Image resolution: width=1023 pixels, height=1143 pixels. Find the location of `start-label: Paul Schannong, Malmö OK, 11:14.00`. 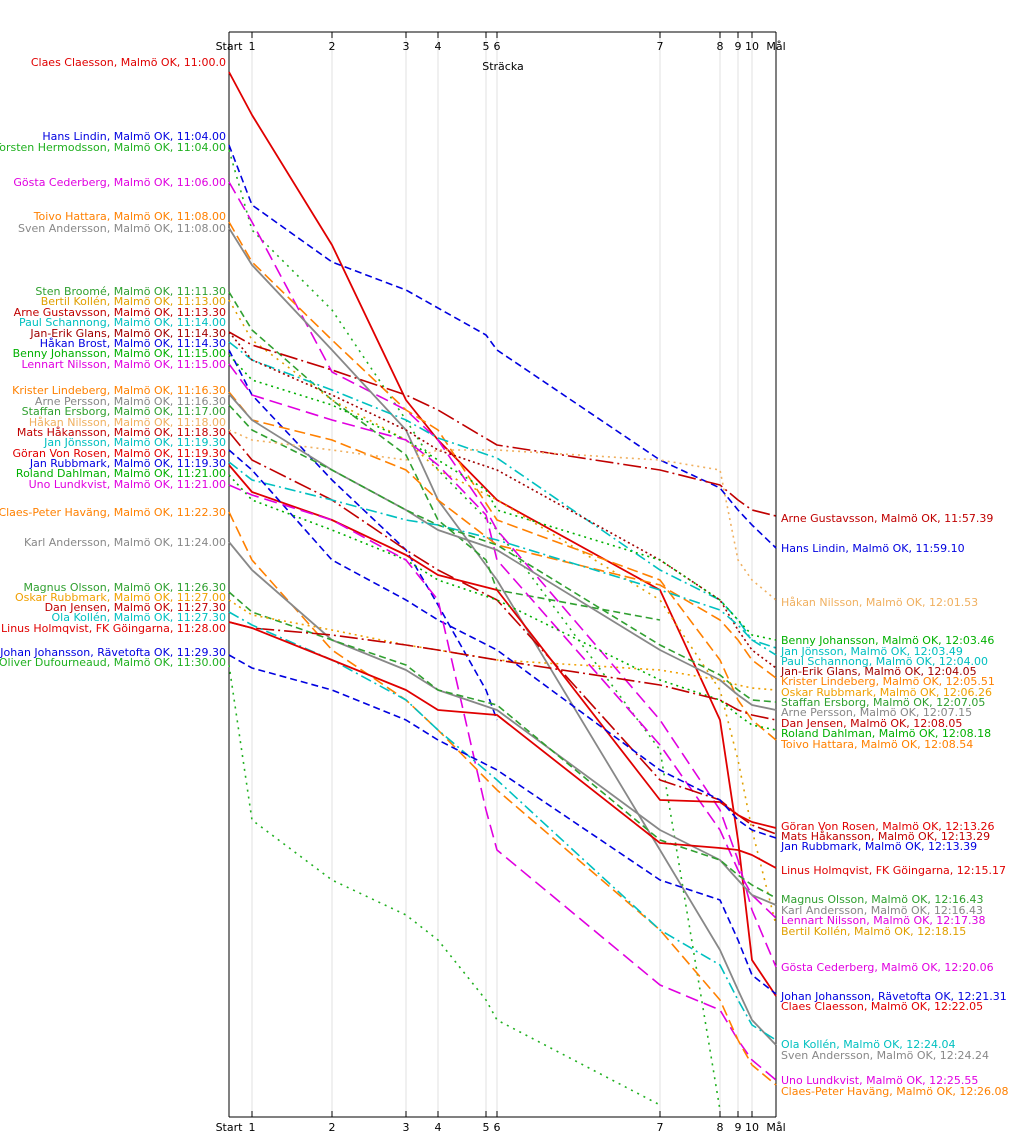

start-label: Paul Schannong, Malmö OK, 11:14.00 is located at coordinates (122, 322).